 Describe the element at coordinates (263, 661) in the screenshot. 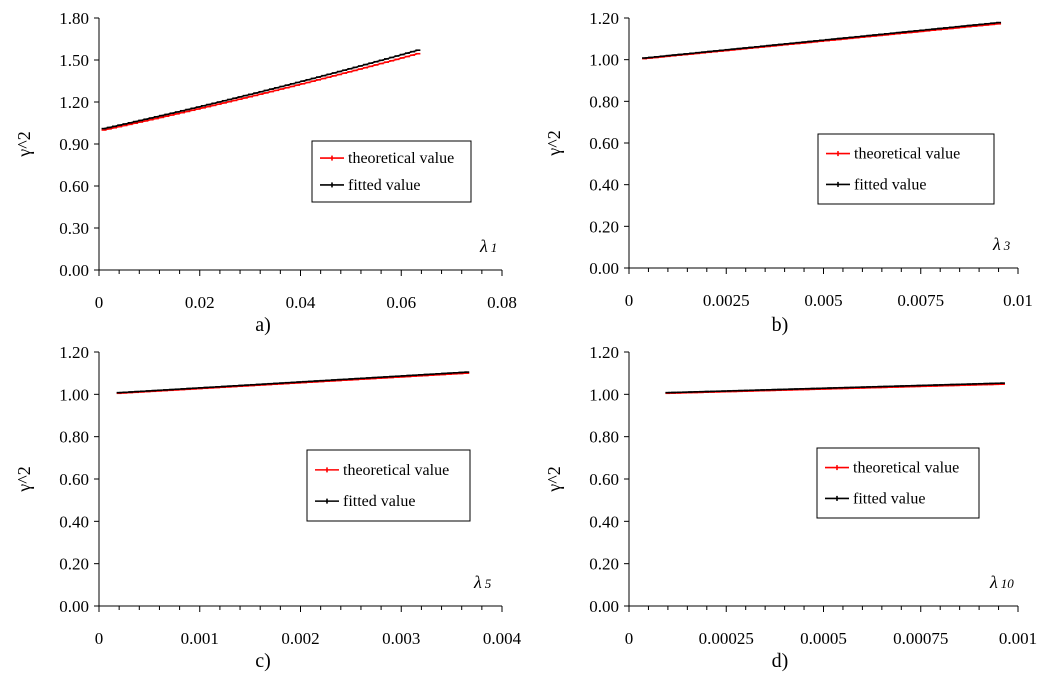

I see `panel-label: c)` at that location.